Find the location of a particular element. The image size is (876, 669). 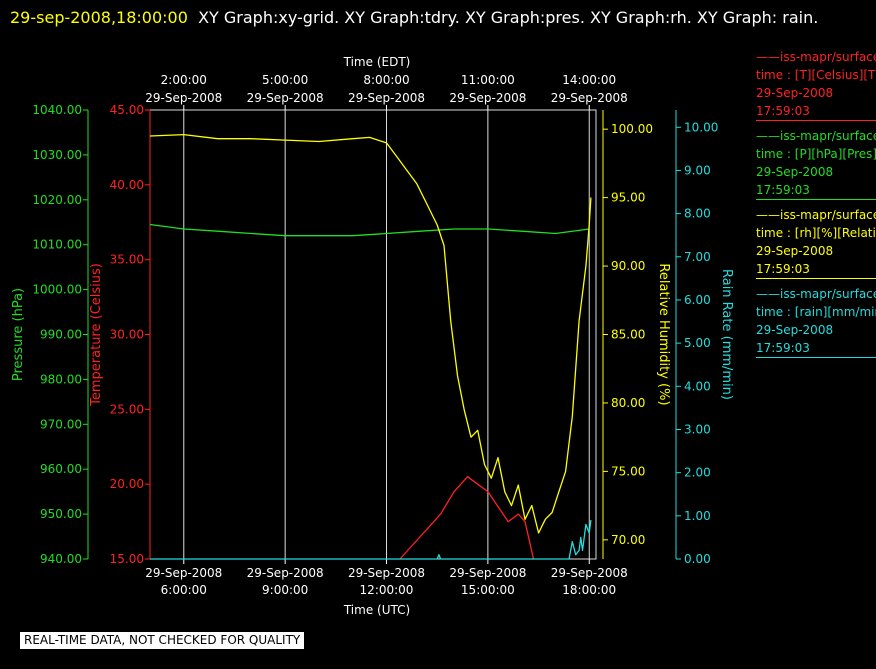

rain-tick-label: 8.00 is located at coordinates (697, 214).